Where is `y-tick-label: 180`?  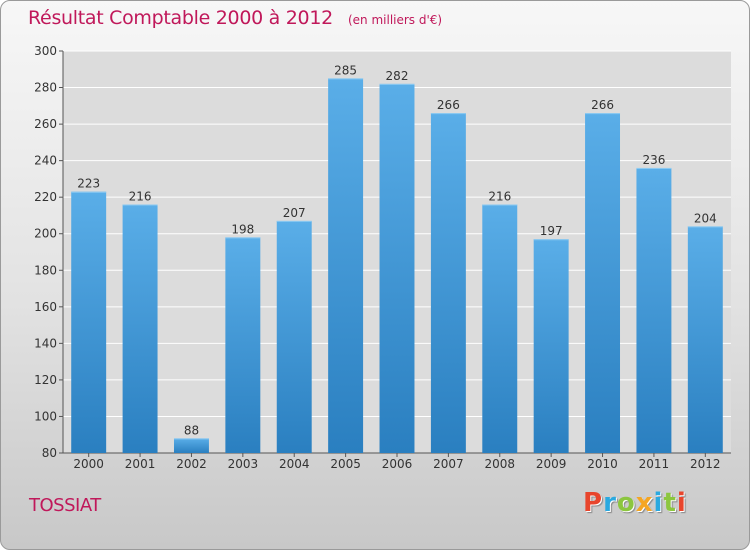
y-tick-label: 180 is located at coordinates (45, 270).